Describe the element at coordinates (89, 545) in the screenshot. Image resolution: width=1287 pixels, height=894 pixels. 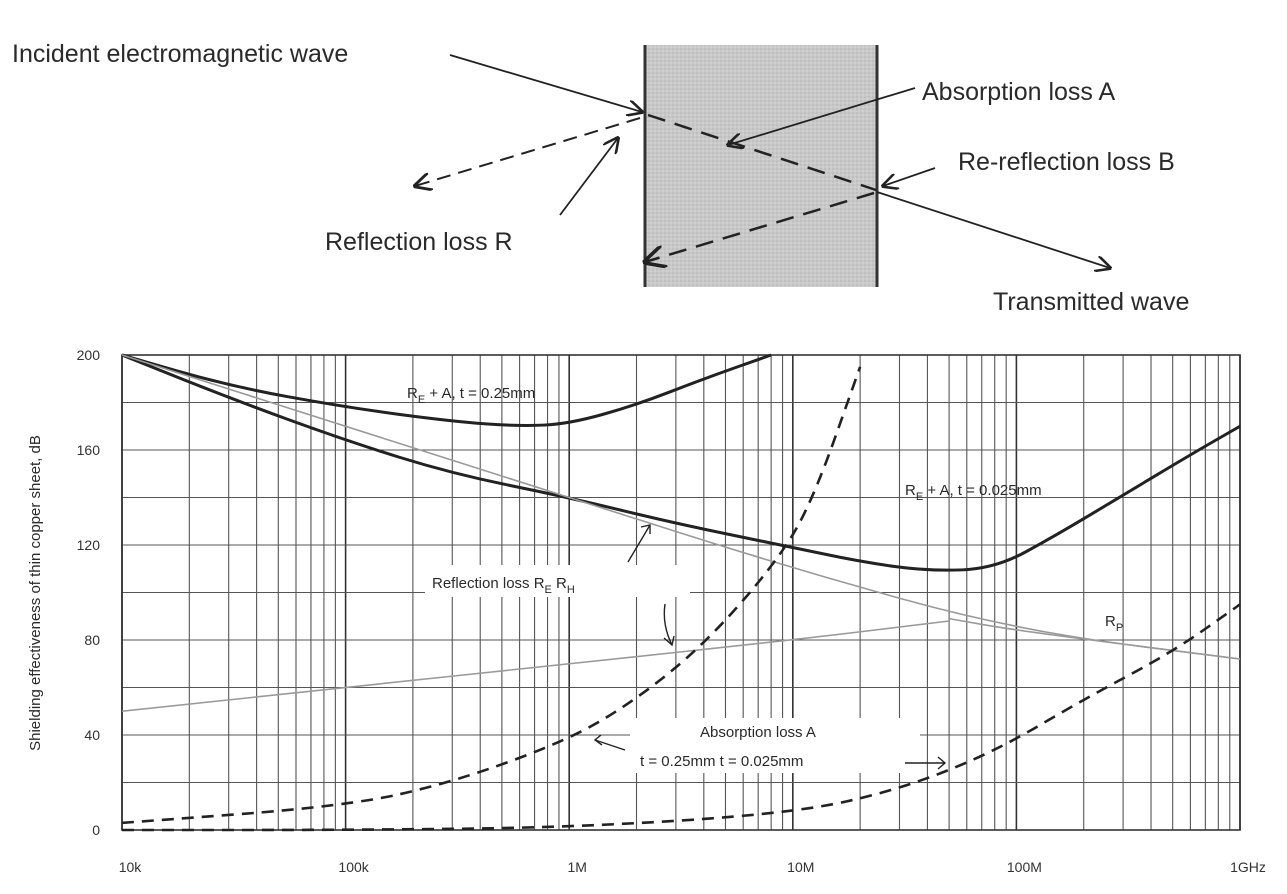
I see `y-tick-label: 120` at that location.